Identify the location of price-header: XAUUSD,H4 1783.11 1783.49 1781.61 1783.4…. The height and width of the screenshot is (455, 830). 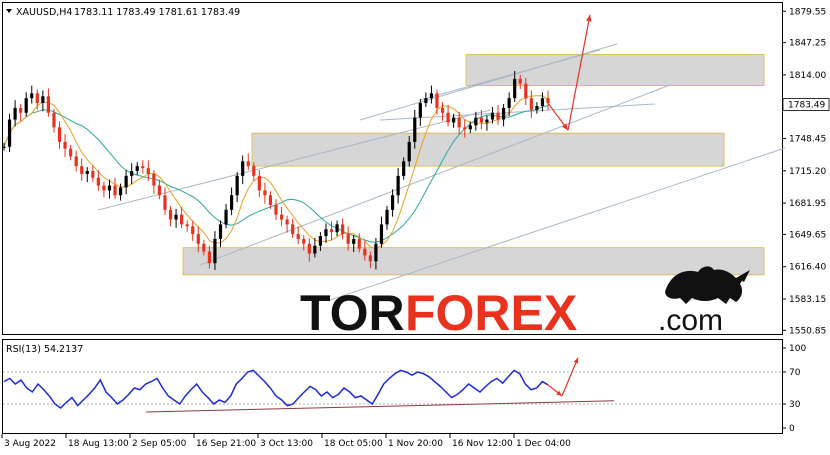
(123, 12).